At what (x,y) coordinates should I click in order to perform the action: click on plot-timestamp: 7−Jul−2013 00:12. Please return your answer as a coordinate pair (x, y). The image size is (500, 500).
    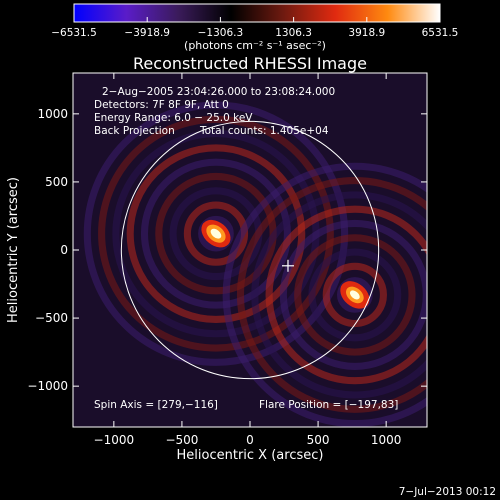
    Looking at the image, I should click on (447, 492).